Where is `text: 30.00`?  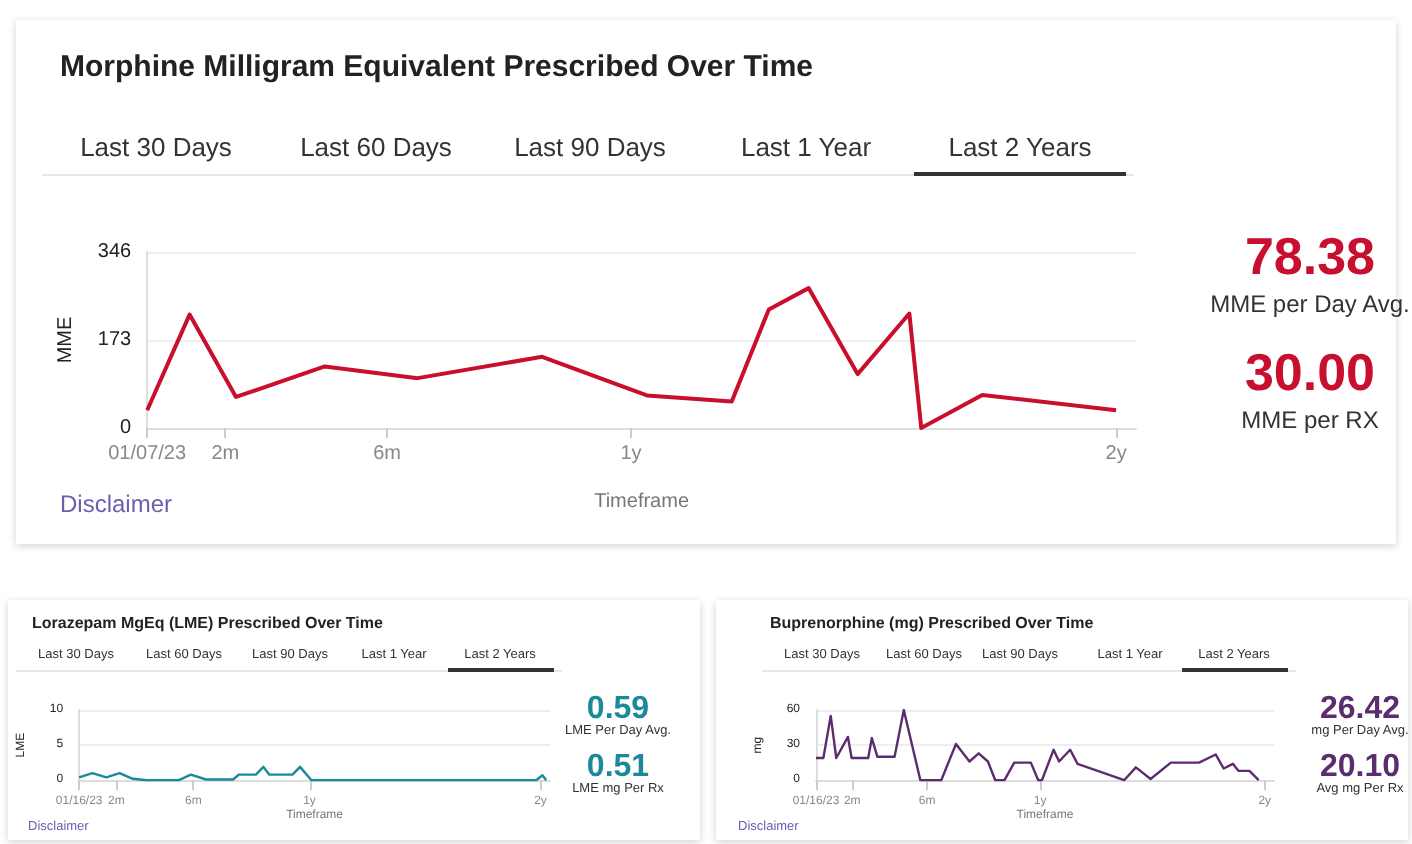
text: 30.00 is located at coordinates (1310, 372).